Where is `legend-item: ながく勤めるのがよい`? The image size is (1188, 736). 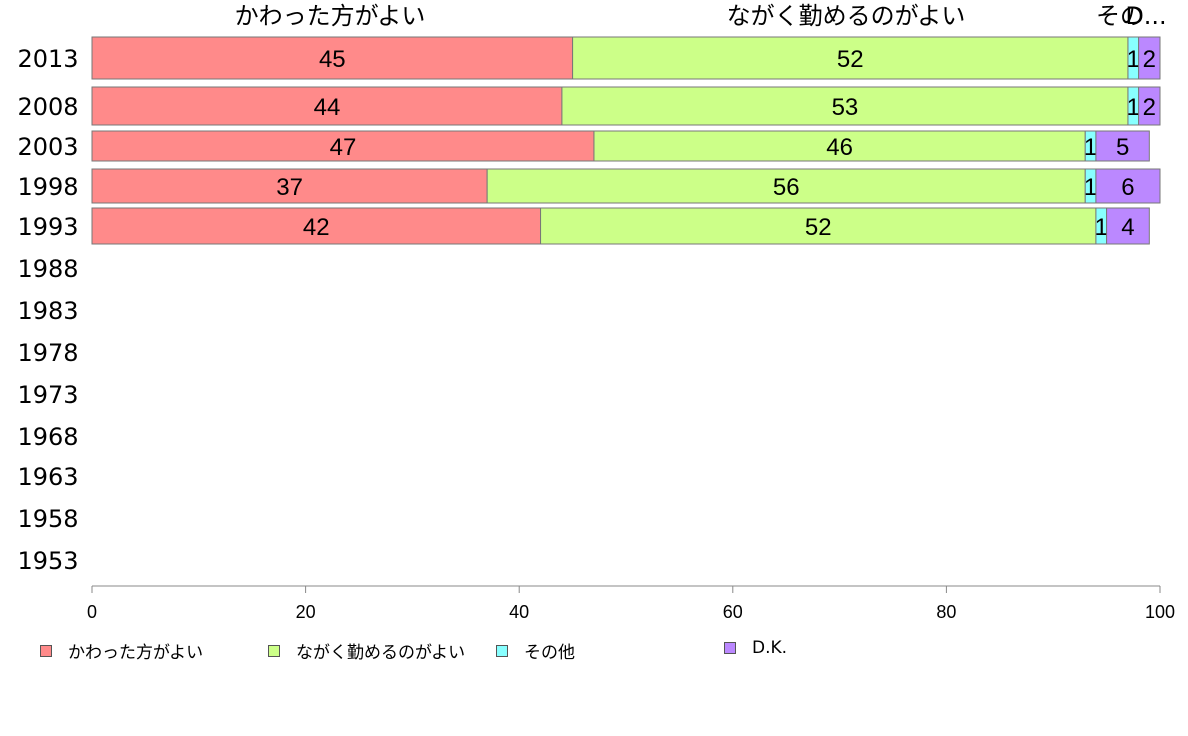
legend-item: ながく勤めるのがよい is located at coordinates (366, 650).